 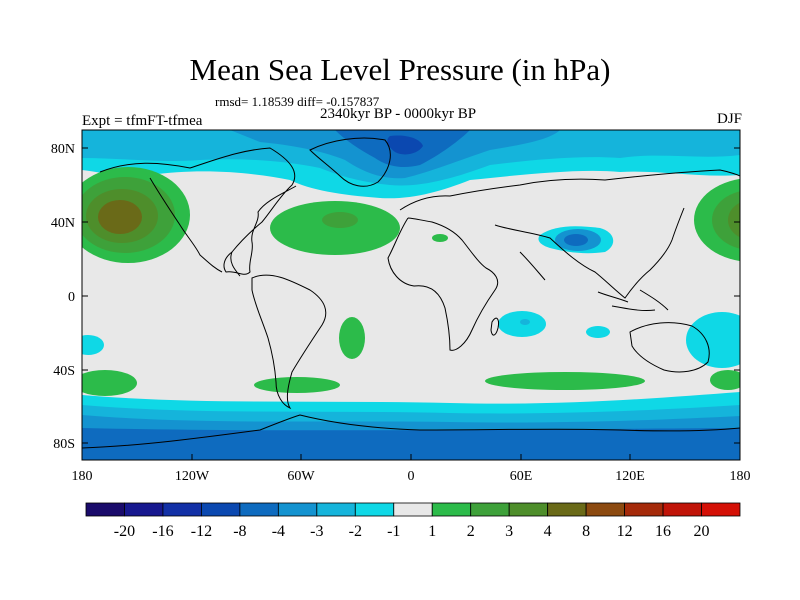 I want to click on map-title: Mean Sea Level Pressure (in hPa), so click(x=400, y=69).